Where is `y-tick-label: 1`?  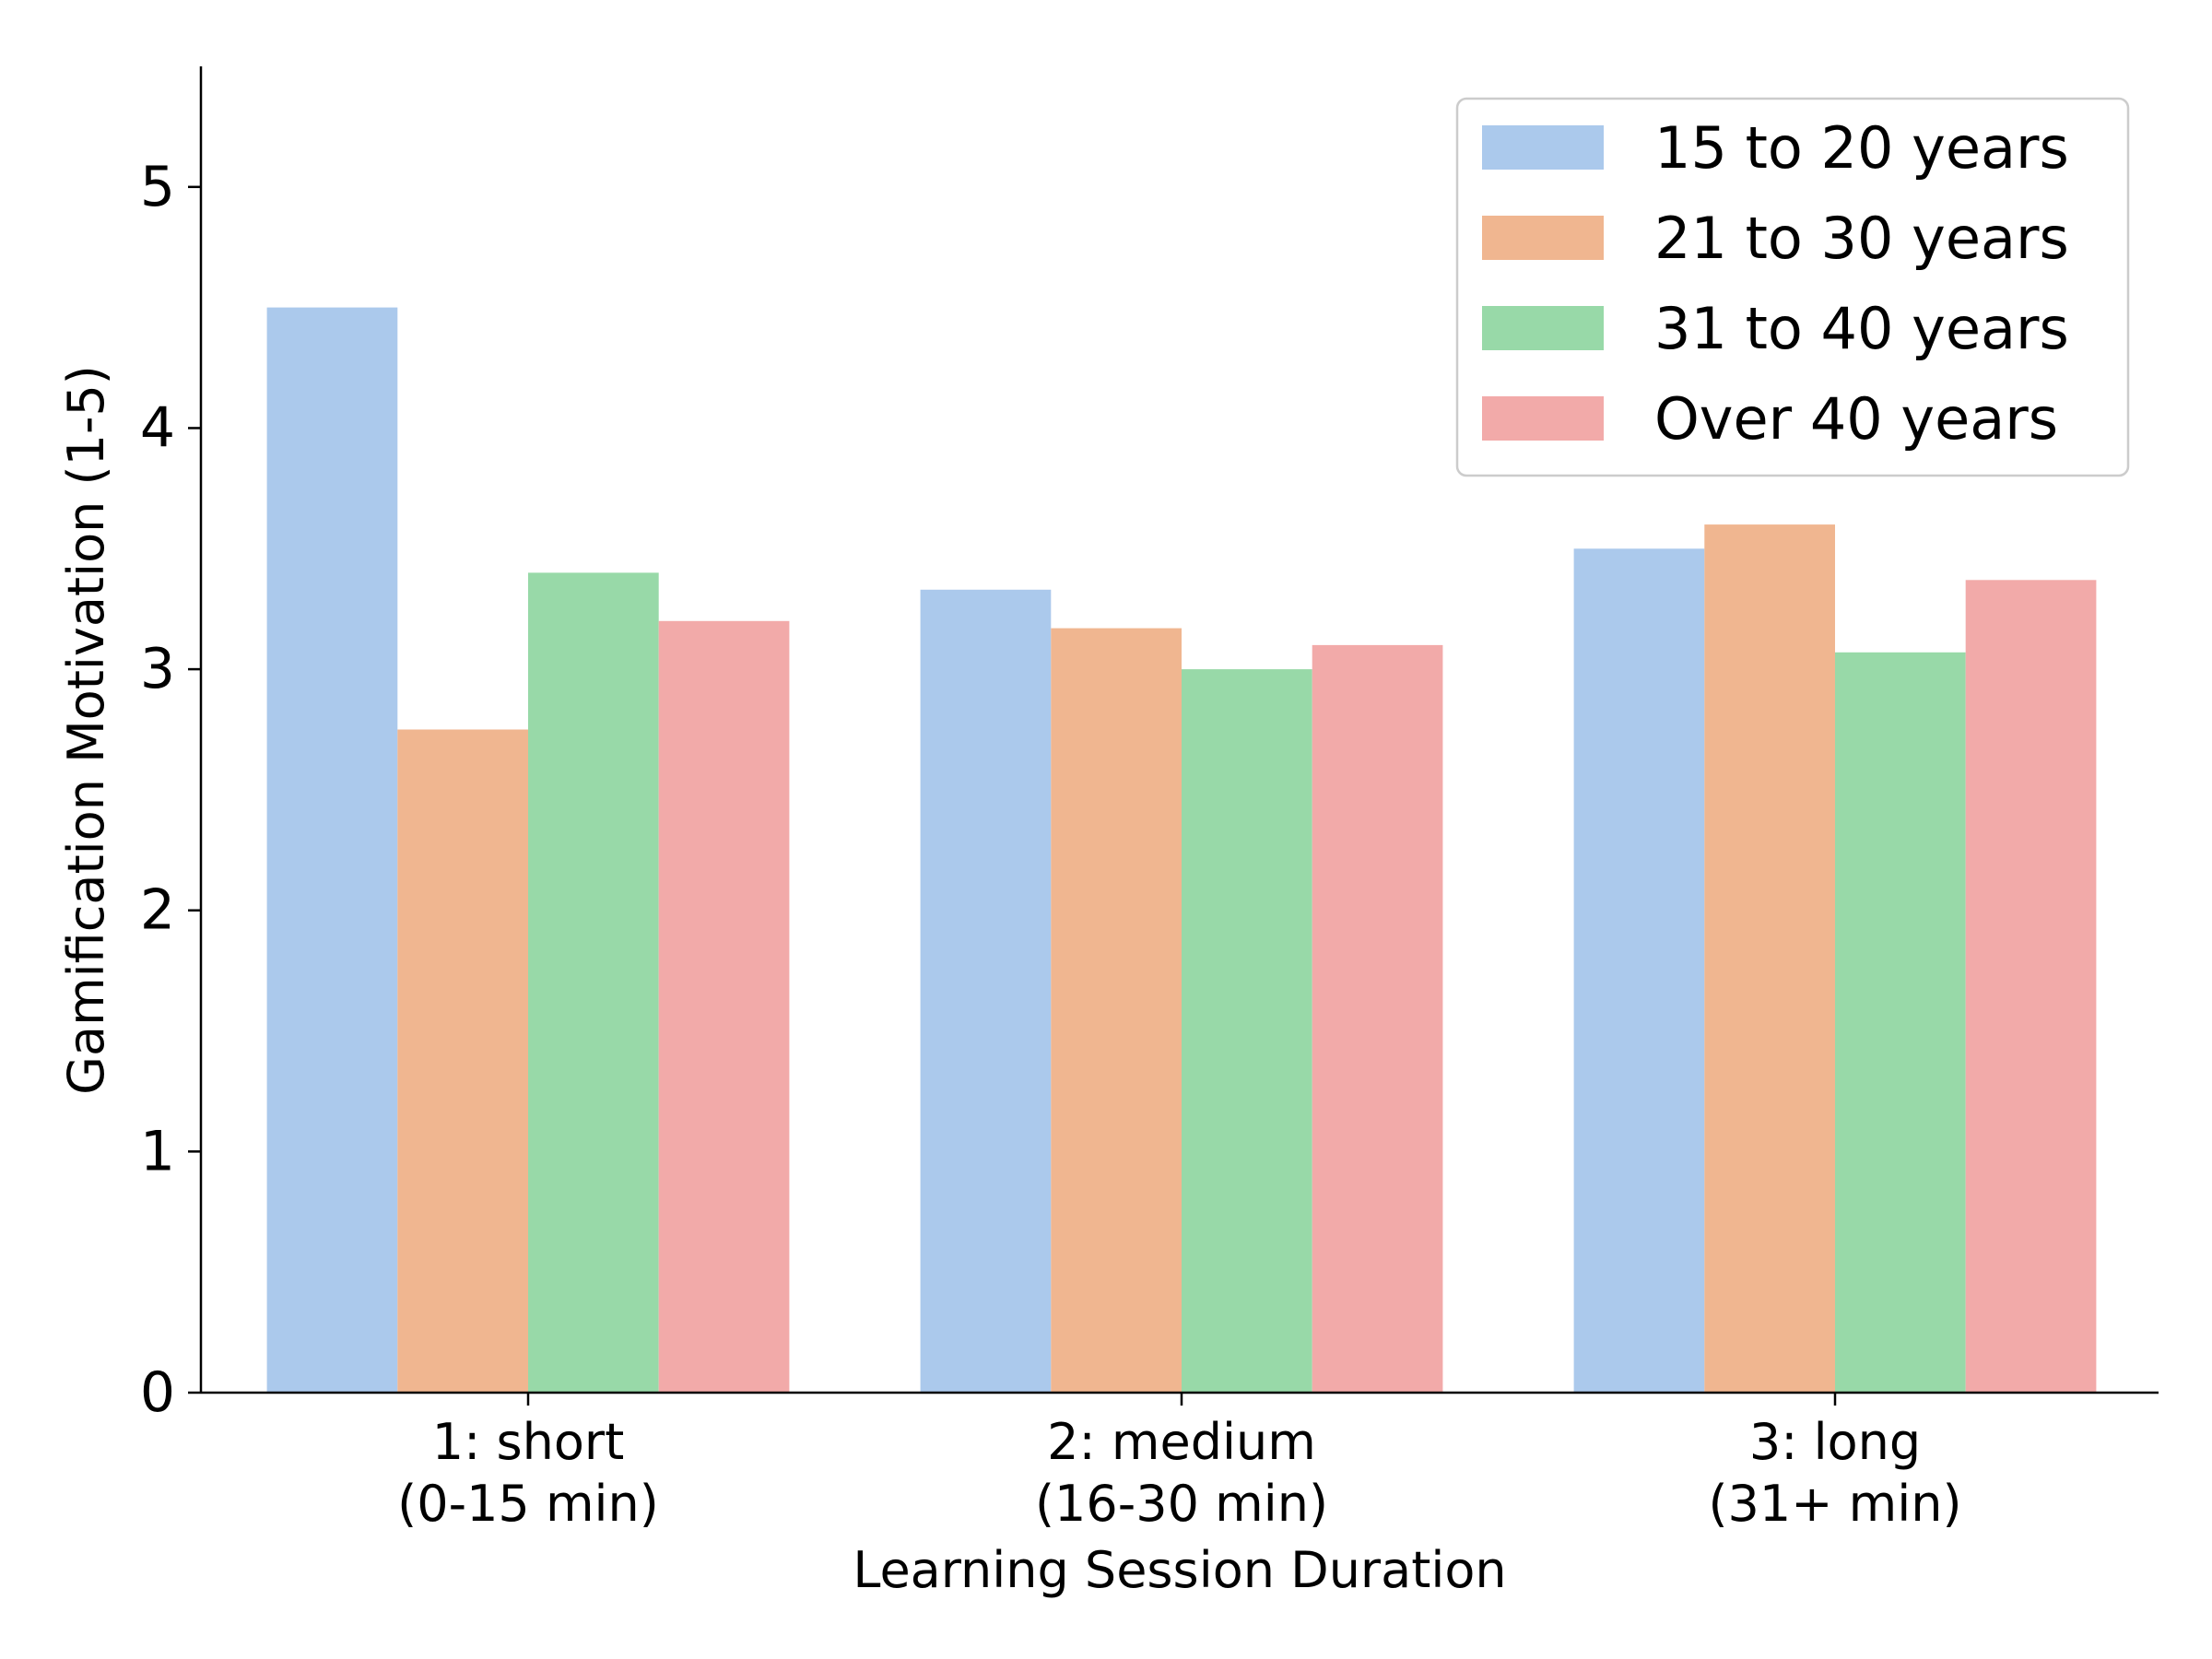 y-tick-label: 1 is located at coordinates (157, 1151).